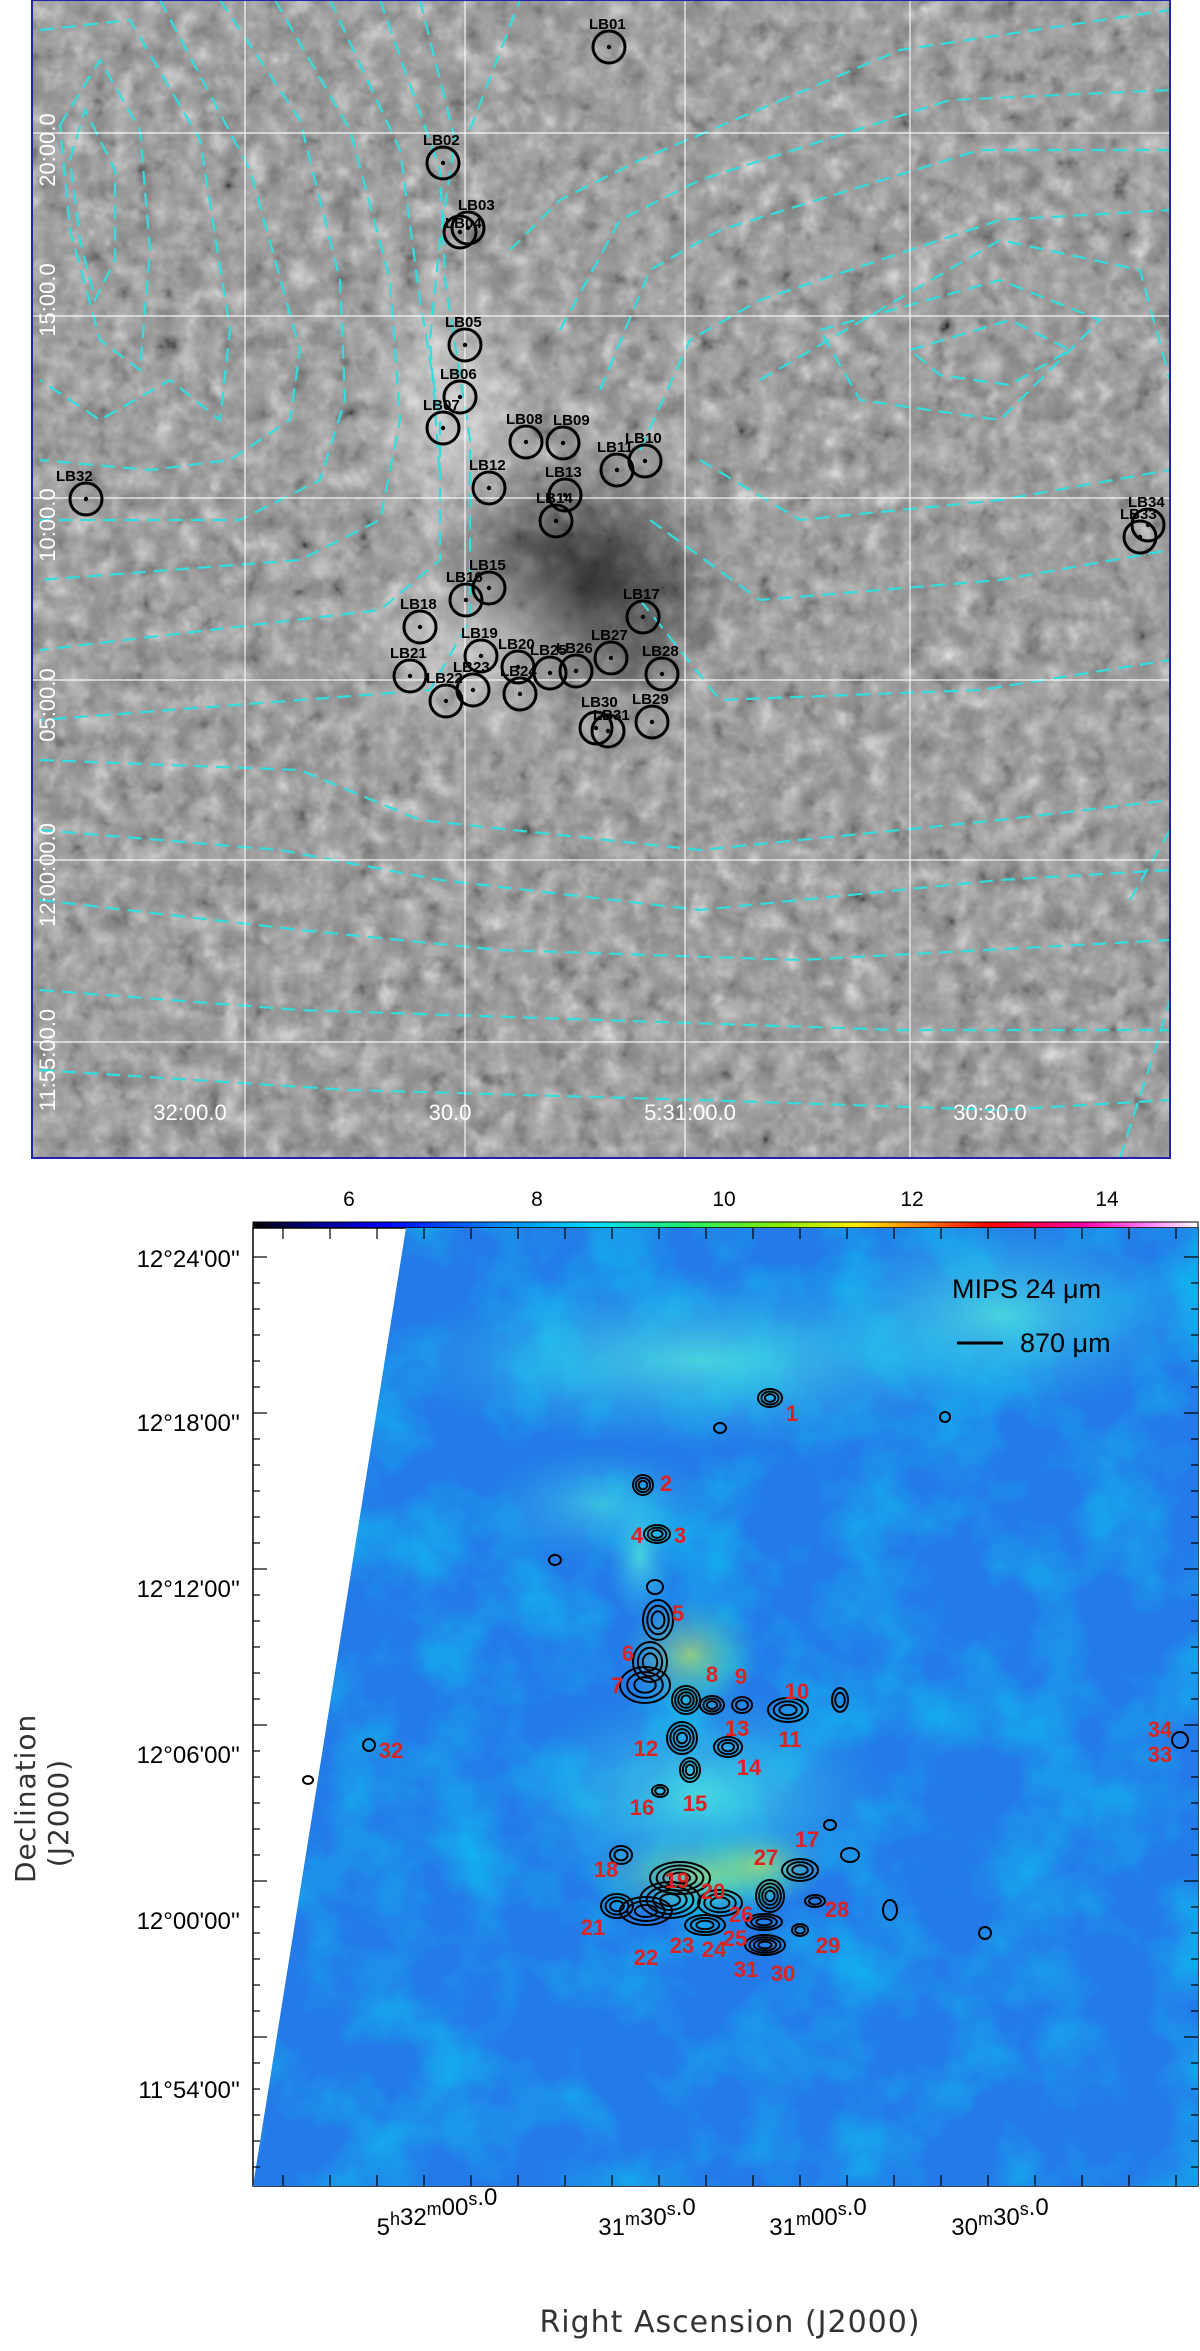  Describe the element at coordinates (1146, 502) in the screenshot. I see `source-label: LB34` at that location.